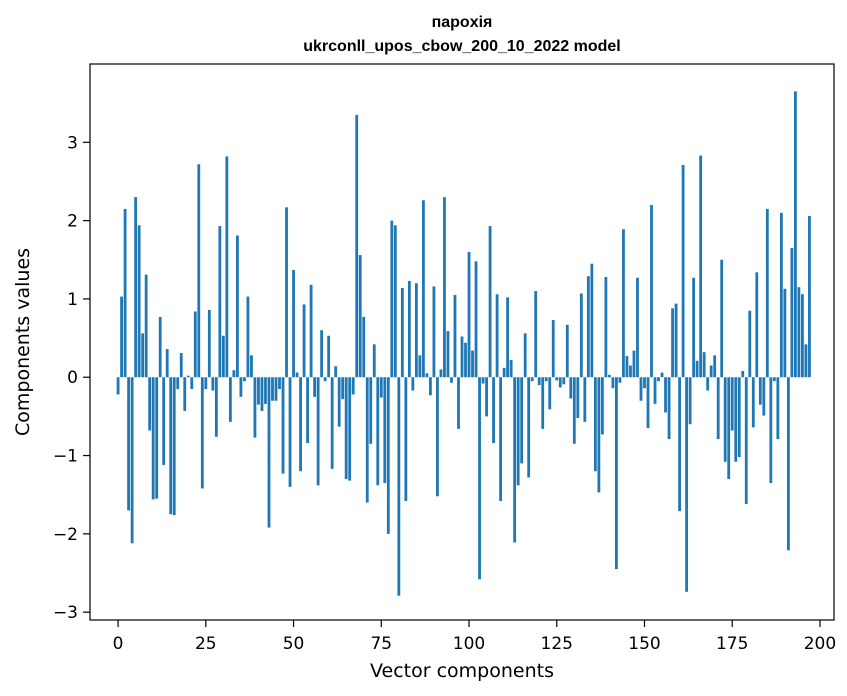 The image size is (847, 696). Describe the element at coordinates (294, 644) in the screenshot. I see `x-tick-label: 50` at that location.